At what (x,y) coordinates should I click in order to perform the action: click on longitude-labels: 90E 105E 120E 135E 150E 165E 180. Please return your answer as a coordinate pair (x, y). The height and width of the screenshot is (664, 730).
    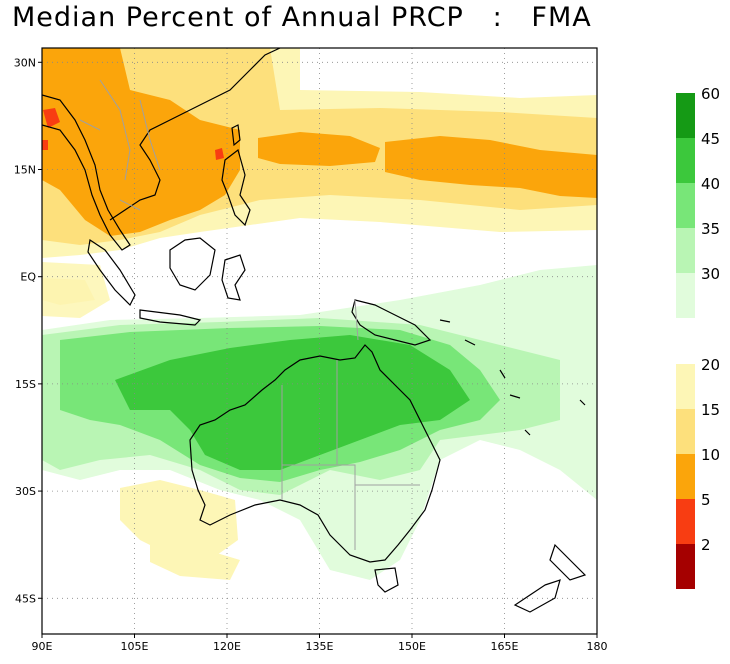
    Looking at the image, I should click on (320, 646).